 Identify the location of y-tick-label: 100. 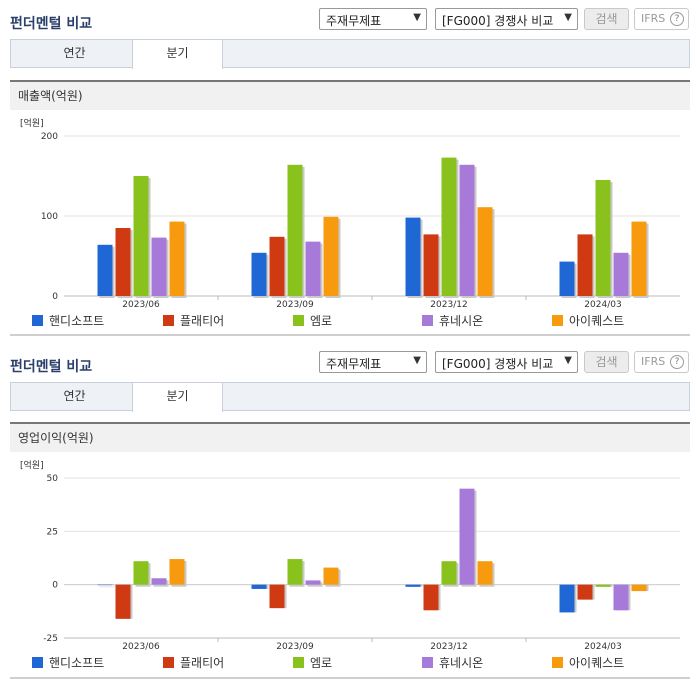
(49, 217).